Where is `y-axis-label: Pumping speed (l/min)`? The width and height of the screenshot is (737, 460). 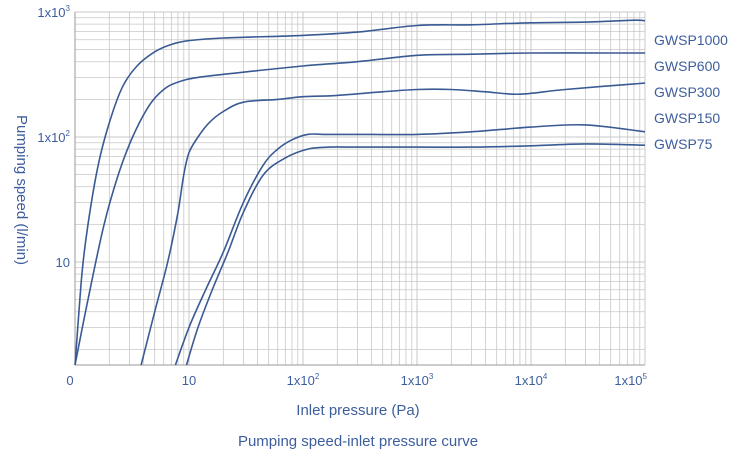 y-axis-label: Pumping speed (l/min) is located at coordinates (21, 190).